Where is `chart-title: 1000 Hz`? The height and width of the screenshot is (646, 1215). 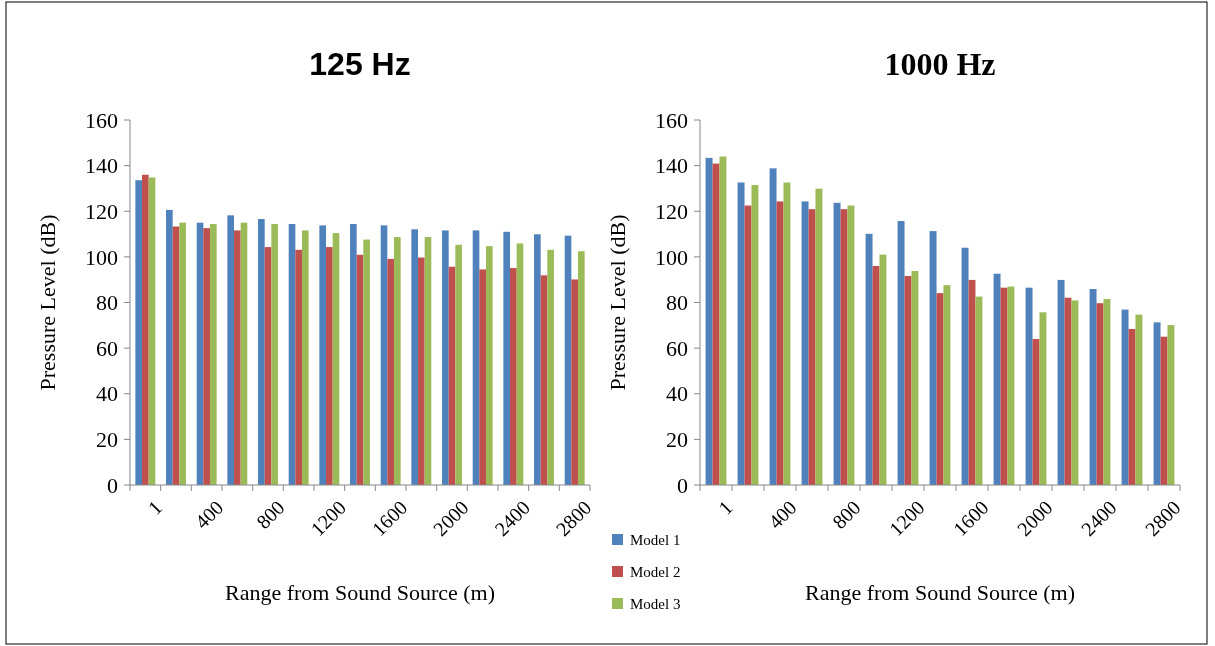
chart-title: 1000 Hz is located at coordinates (940, 64).